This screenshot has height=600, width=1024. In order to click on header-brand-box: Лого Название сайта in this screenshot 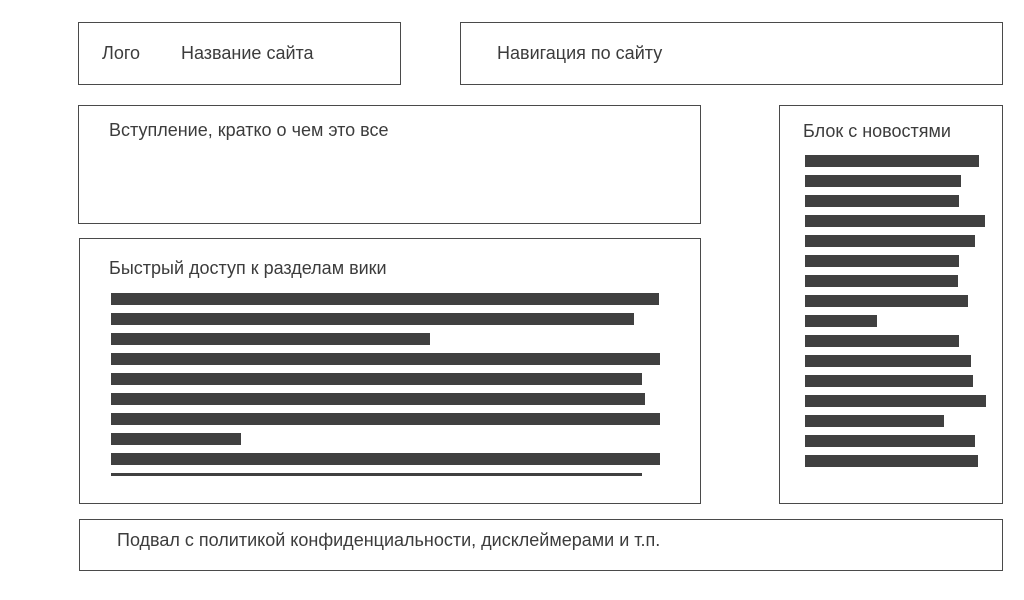, I will do `click(239, 53)`.